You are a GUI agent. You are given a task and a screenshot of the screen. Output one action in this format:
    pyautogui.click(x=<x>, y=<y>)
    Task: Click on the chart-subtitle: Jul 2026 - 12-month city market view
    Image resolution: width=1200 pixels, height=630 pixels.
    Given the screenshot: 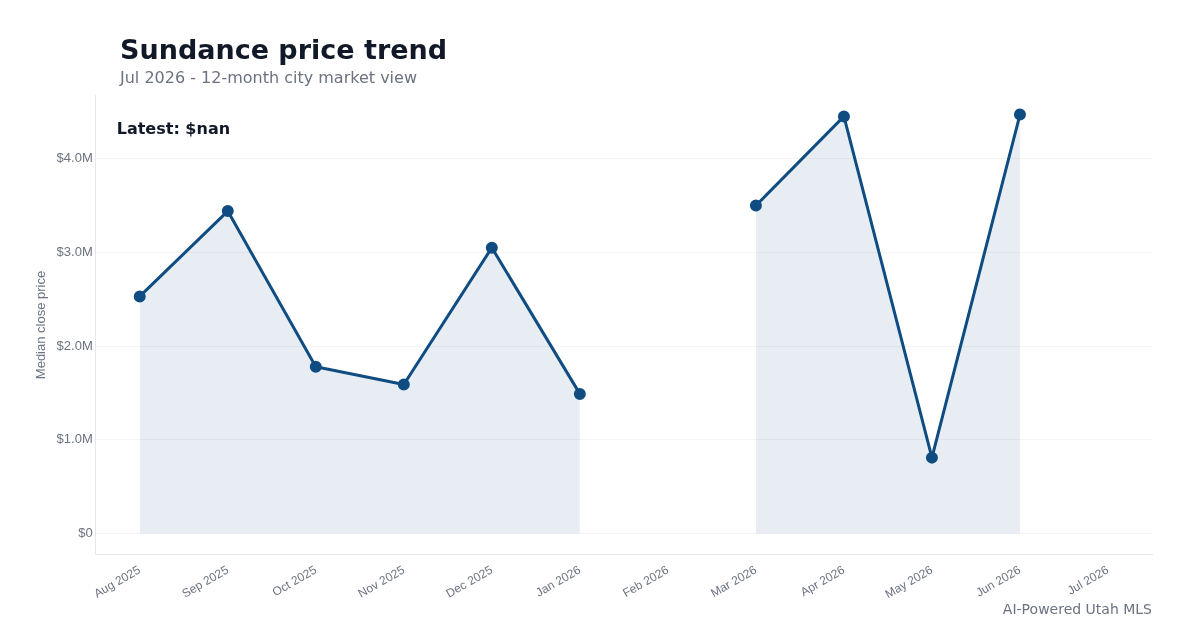 What is the action you would take?
    pyautogui.click(x=268, y=77)
    